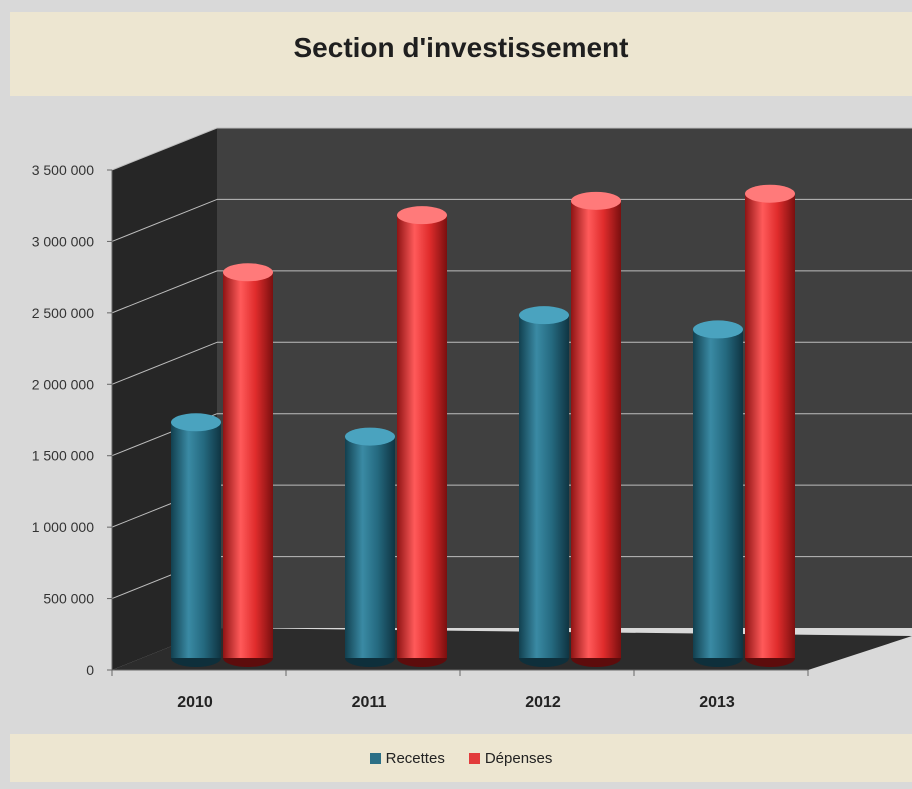 The width and height of the screenshot is (912, 789). Describe the element at coordinates (63, 241) in the screenshot. I see `y-tick-label: 3 000 000` at that location.